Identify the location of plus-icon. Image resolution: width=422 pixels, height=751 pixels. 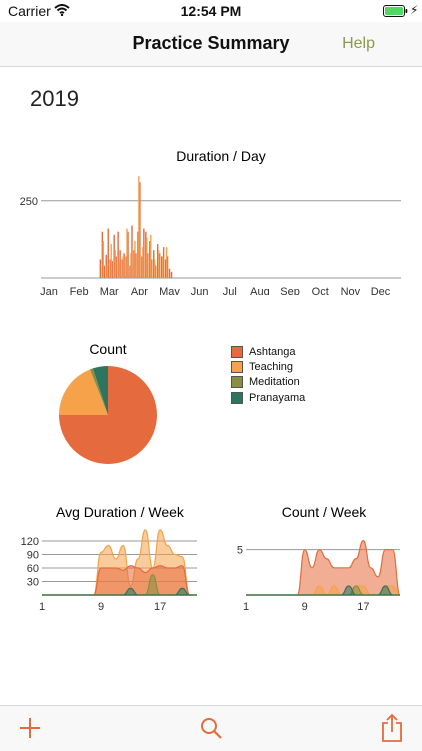
(30, 728).